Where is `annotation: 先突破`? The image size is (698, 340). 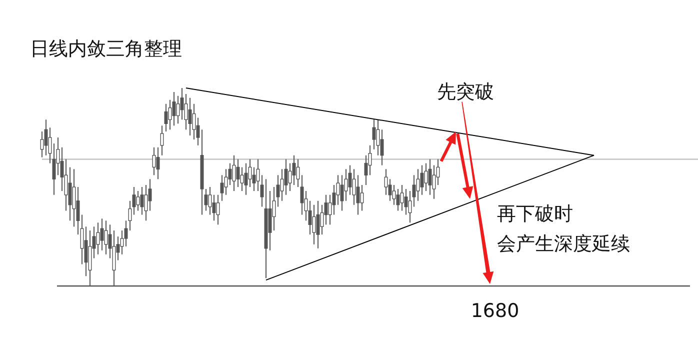
annotation: 先突破 is located at coordinates (465, 92).